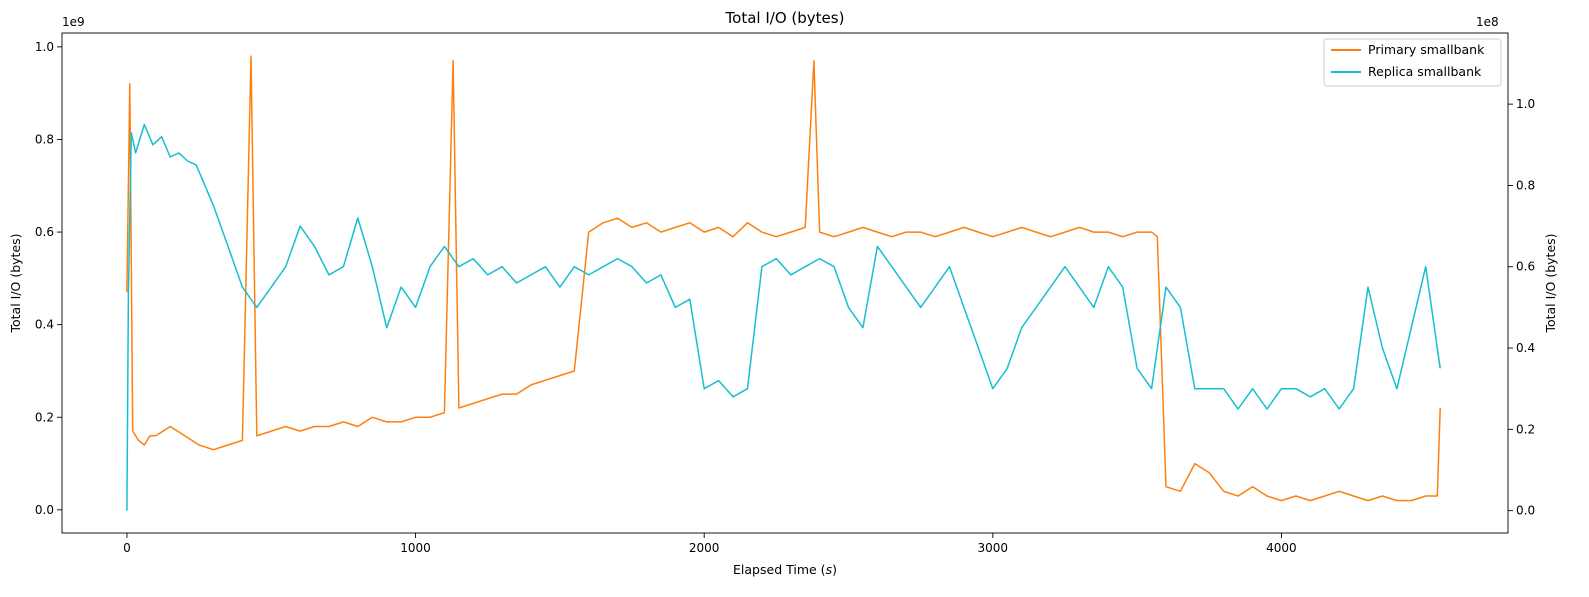 The height and width of the screenshot is (597, 1589). I want to click on x-axis-label: Elapsed Time (s), so click(785, 569).